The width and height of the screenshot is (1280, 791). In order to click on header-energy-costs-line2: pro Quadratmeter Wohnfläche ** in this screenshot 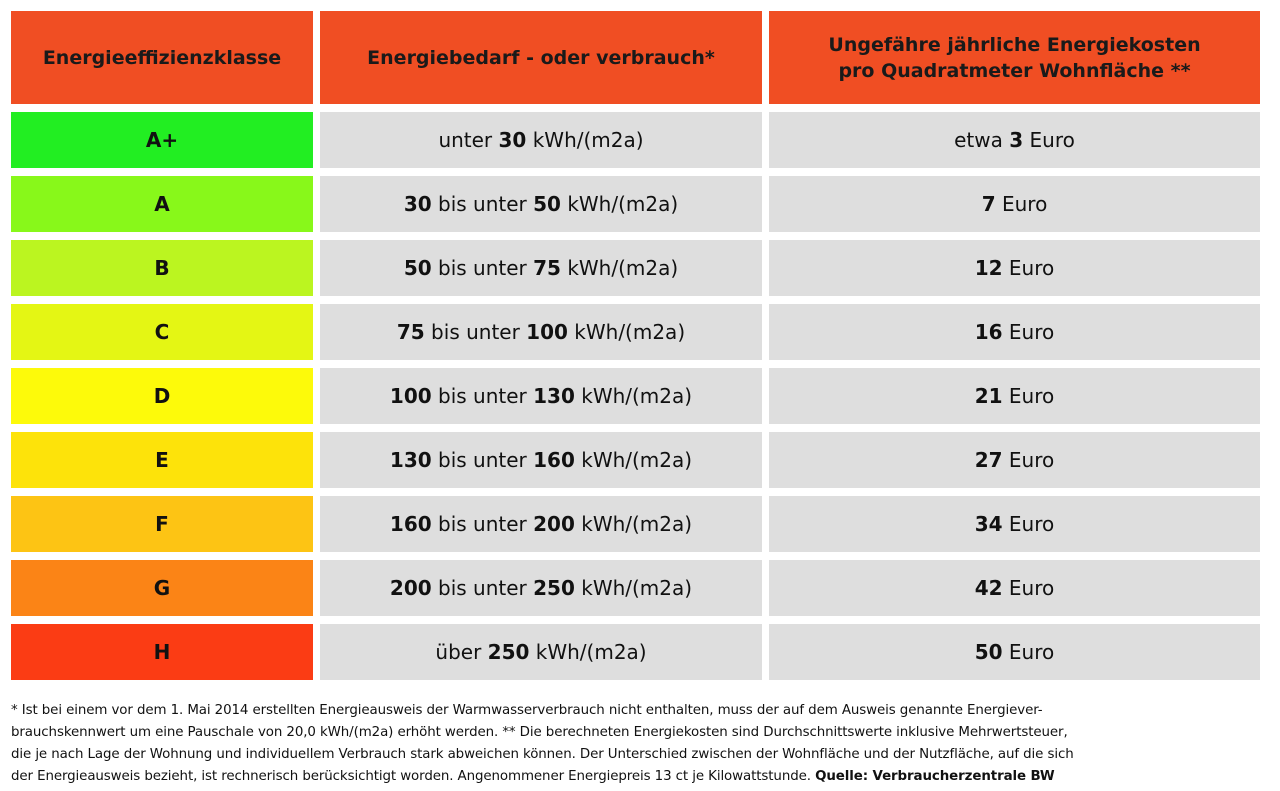, I will do `click(1014, 70)`.